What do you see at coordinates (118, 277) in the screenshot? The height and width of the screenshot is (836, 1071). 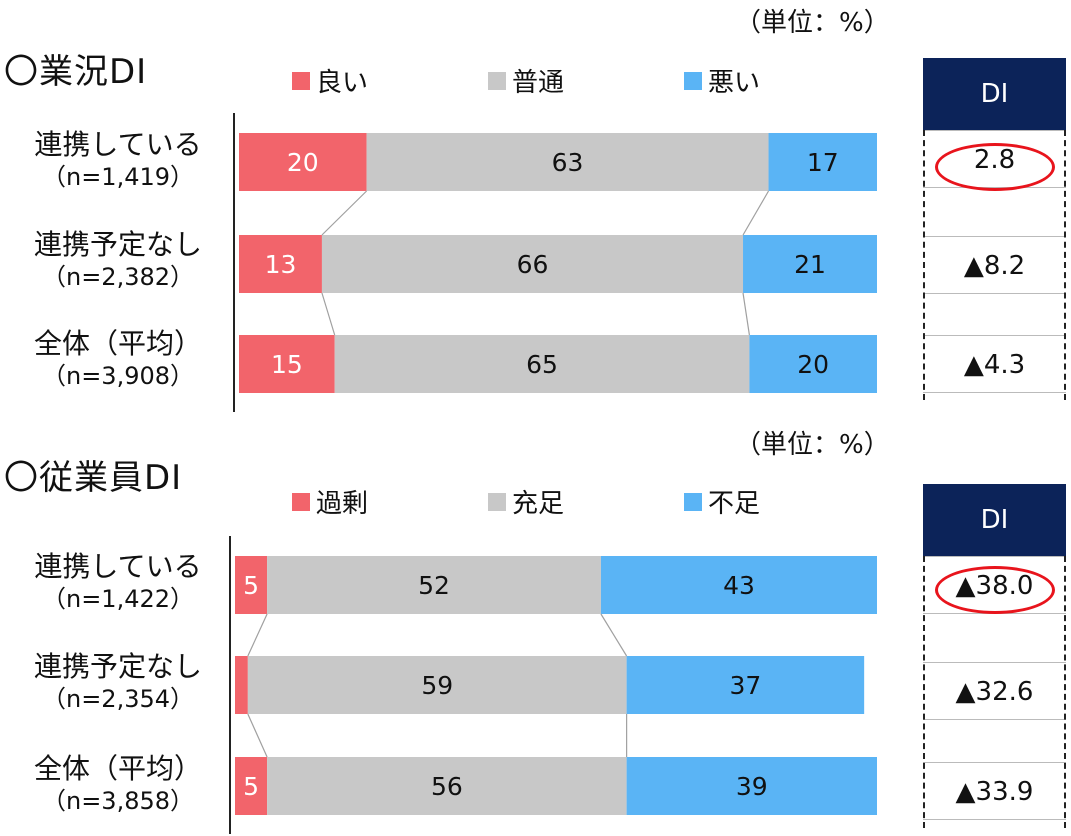 I see `category-sample-size: （n=2,382）` at bounding box center [118, 277].